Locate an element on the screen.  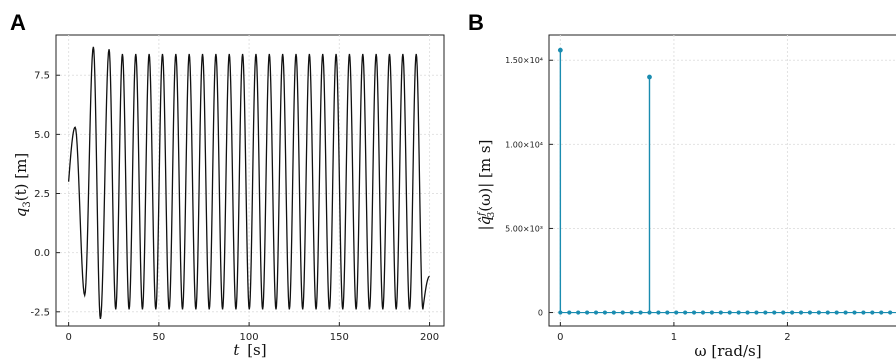
panel-a-xtick-label: 100 is located at coordinates (249, 337).